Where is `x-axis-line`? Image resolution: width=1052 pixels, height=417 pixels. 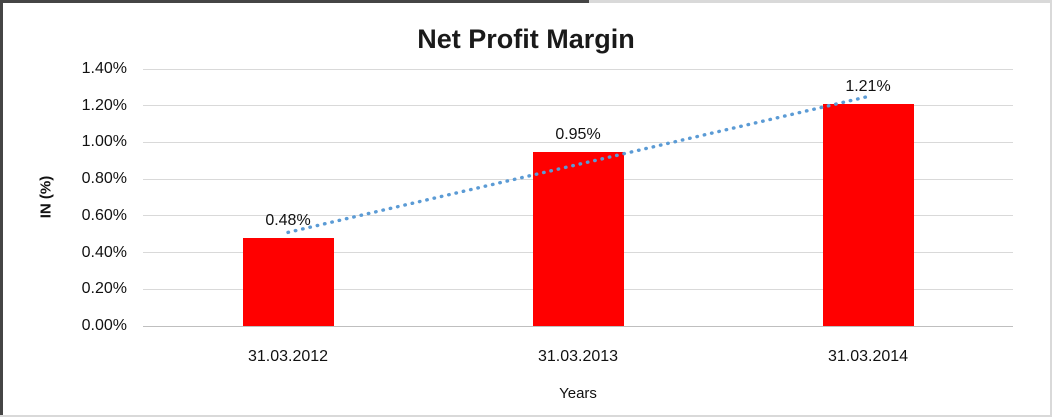
x-axis-line is located at coordinates (578, 326).